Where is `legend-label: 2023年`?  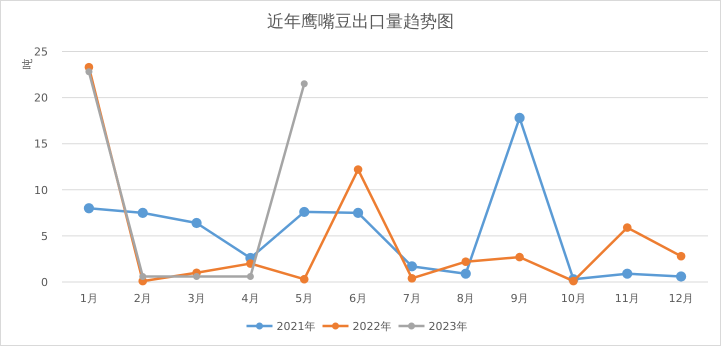
legend-label: 2023年 is located at coordinates (448, 326).